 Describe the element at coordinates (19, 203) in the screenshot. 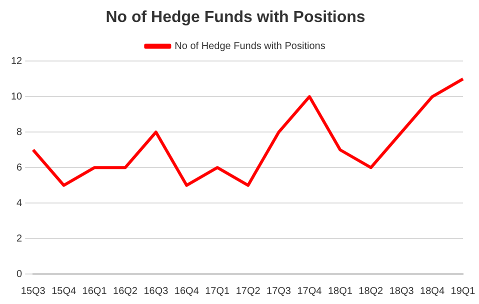

I see `y-tick-label: 4` at that location.